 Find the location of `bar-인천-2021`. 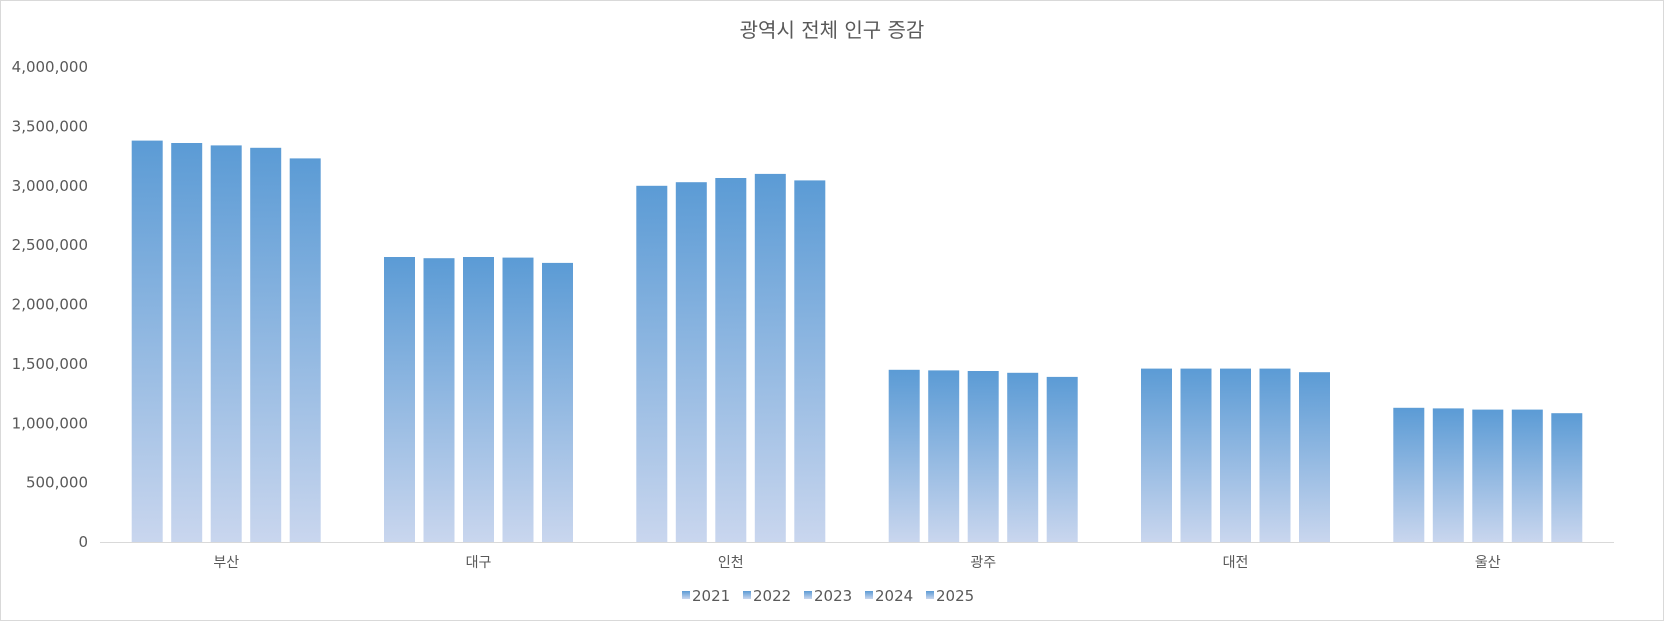

bar-인천-2021 is located at coordinates (652, 364).